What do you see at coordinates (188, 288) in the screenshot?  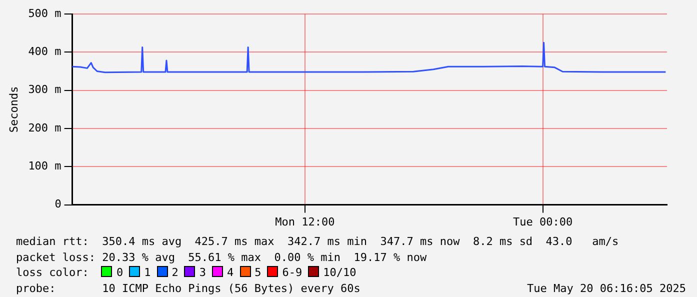 I see `text: probe: 10 ICMP Echo Pings (56 Bytes) every 60s` at bounding box center [188, 288].